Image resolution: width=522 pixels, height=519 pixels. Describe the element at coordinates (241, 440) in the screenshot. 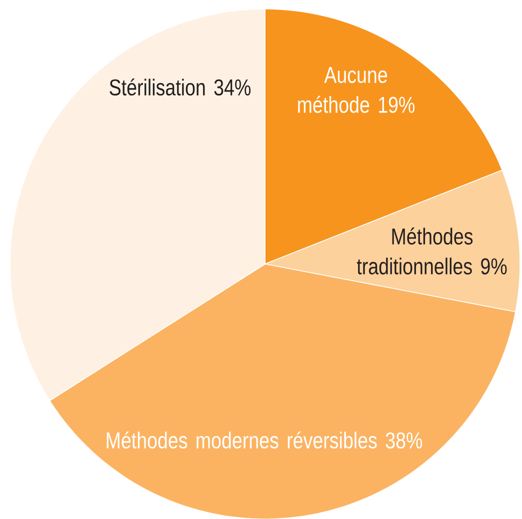

I see `slice-label: Méthodes modernes réversibles` at that location.